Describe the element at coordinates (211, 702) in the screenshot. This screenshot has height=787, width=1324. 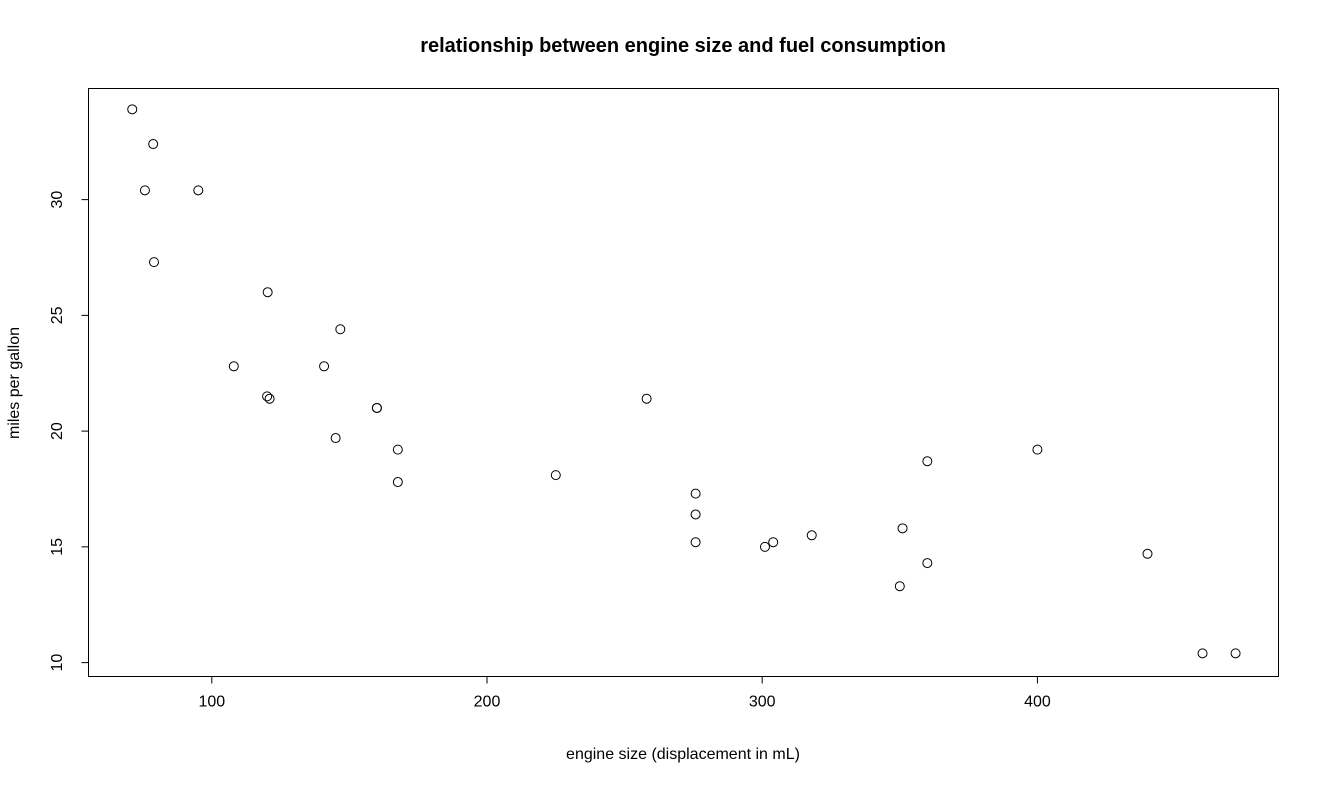
I see `x-tick-label: 100` at that location.